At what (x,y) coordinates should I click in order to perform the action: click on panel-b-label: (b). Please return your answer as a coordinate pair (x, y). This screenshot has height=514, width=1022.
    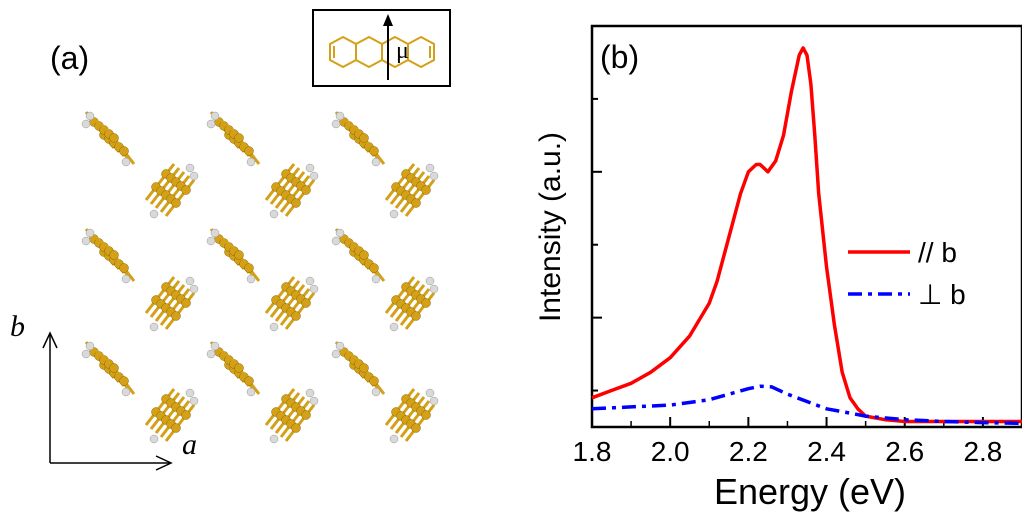
    Looking at the image, I should click on (619, 57).